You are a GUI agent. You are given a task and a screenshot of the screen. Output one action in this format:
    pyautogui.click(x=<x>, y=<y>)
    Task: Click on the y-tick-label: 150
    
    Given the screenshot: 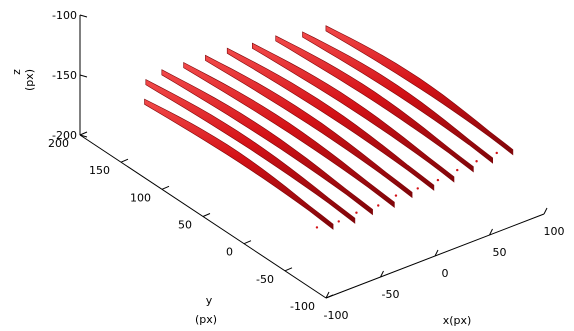 What is the action you would take?
    pyautogui.click(x=99, y=170)
    